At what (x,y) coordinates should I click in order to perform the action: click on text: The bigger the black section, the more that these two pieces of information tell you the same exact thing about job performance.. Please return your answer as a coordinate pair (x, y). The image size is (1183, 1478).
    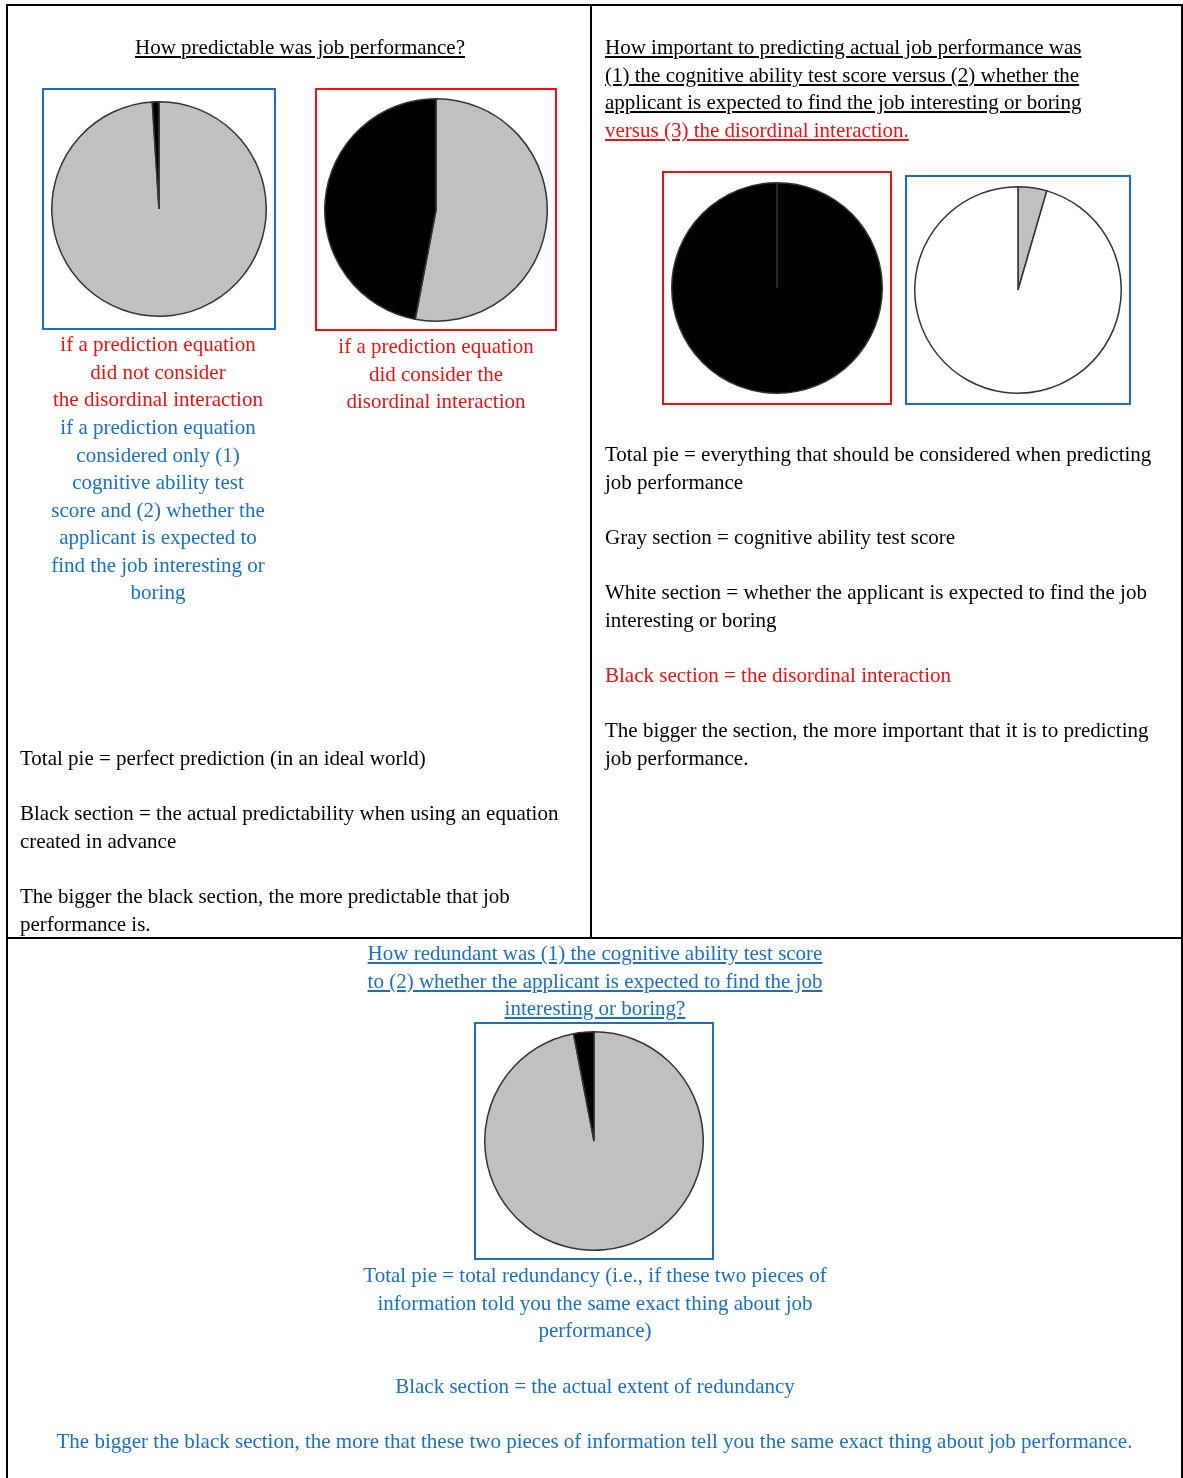
    Looking at the image, I should click on (594, 1441).